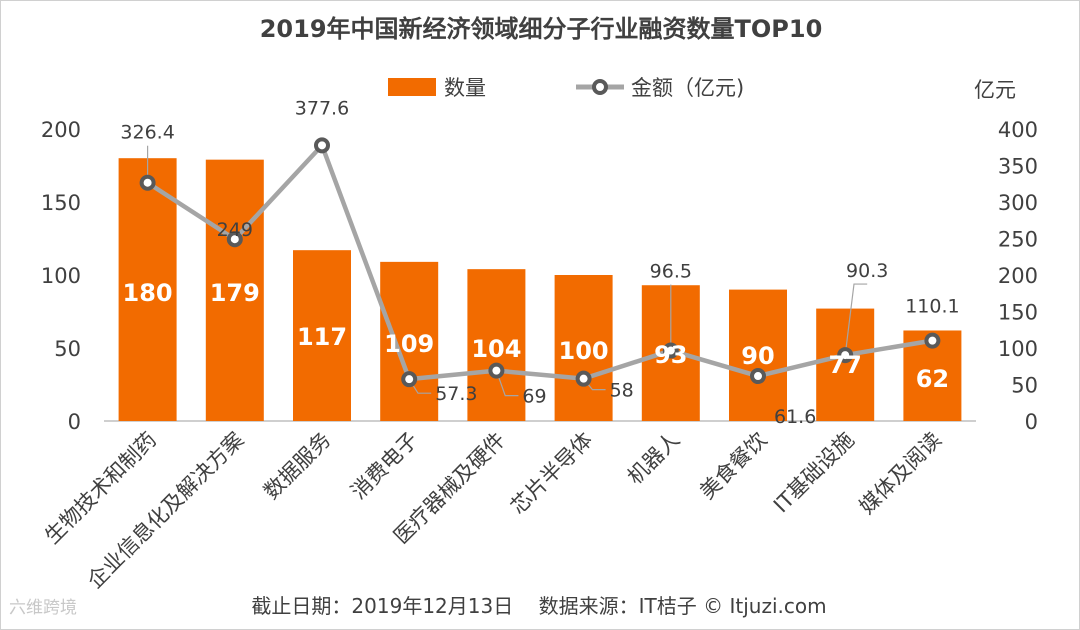  What do you see at coordinates (1018, 313) in the screenshot?
I see `right-axis-tick-label: 150` at bounding box center [1018, 313].